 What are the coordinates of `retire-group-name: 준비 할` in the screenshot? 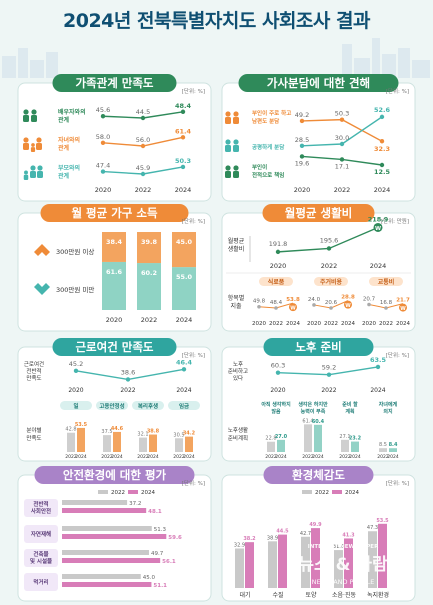 It's located at (350, 404).